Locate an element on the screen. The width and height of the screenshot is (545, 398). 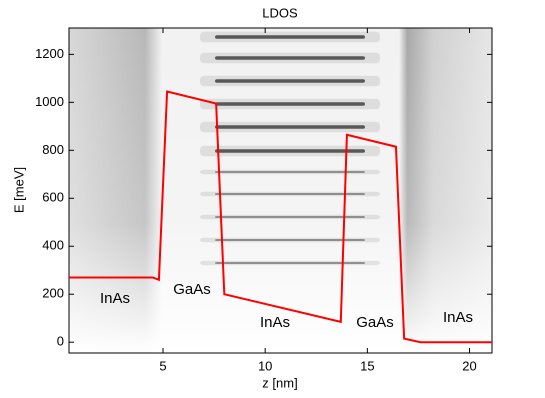
y-axis-label: E [meV] is located at coordinates (18, 190).